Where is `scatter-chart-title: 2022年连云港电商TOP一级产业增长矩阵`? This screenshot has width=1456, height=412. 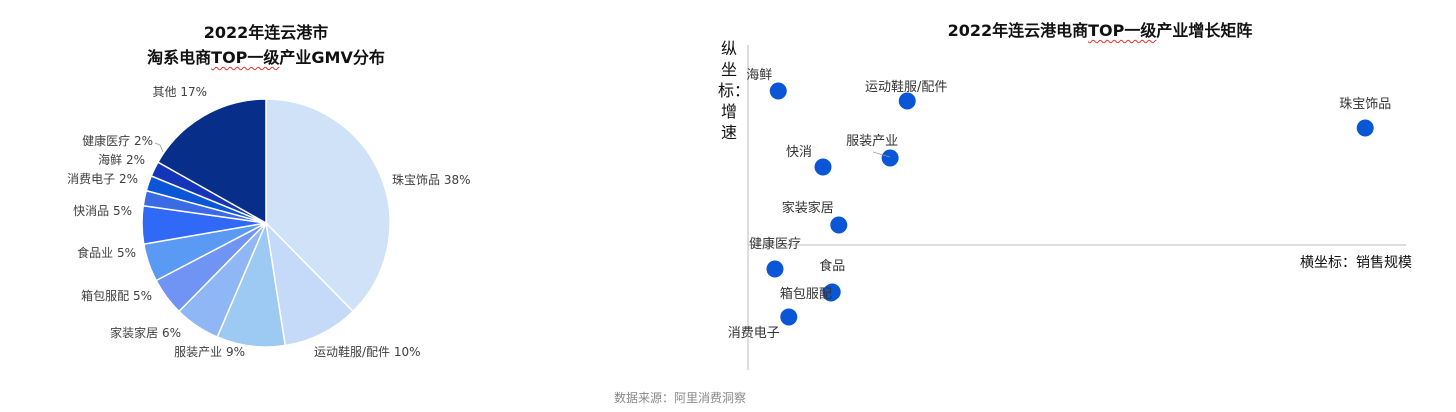
scatter-chart-title: 2022年连云港电商TOP一级产业增长矩阵 is located at coordinates (1100, 30).